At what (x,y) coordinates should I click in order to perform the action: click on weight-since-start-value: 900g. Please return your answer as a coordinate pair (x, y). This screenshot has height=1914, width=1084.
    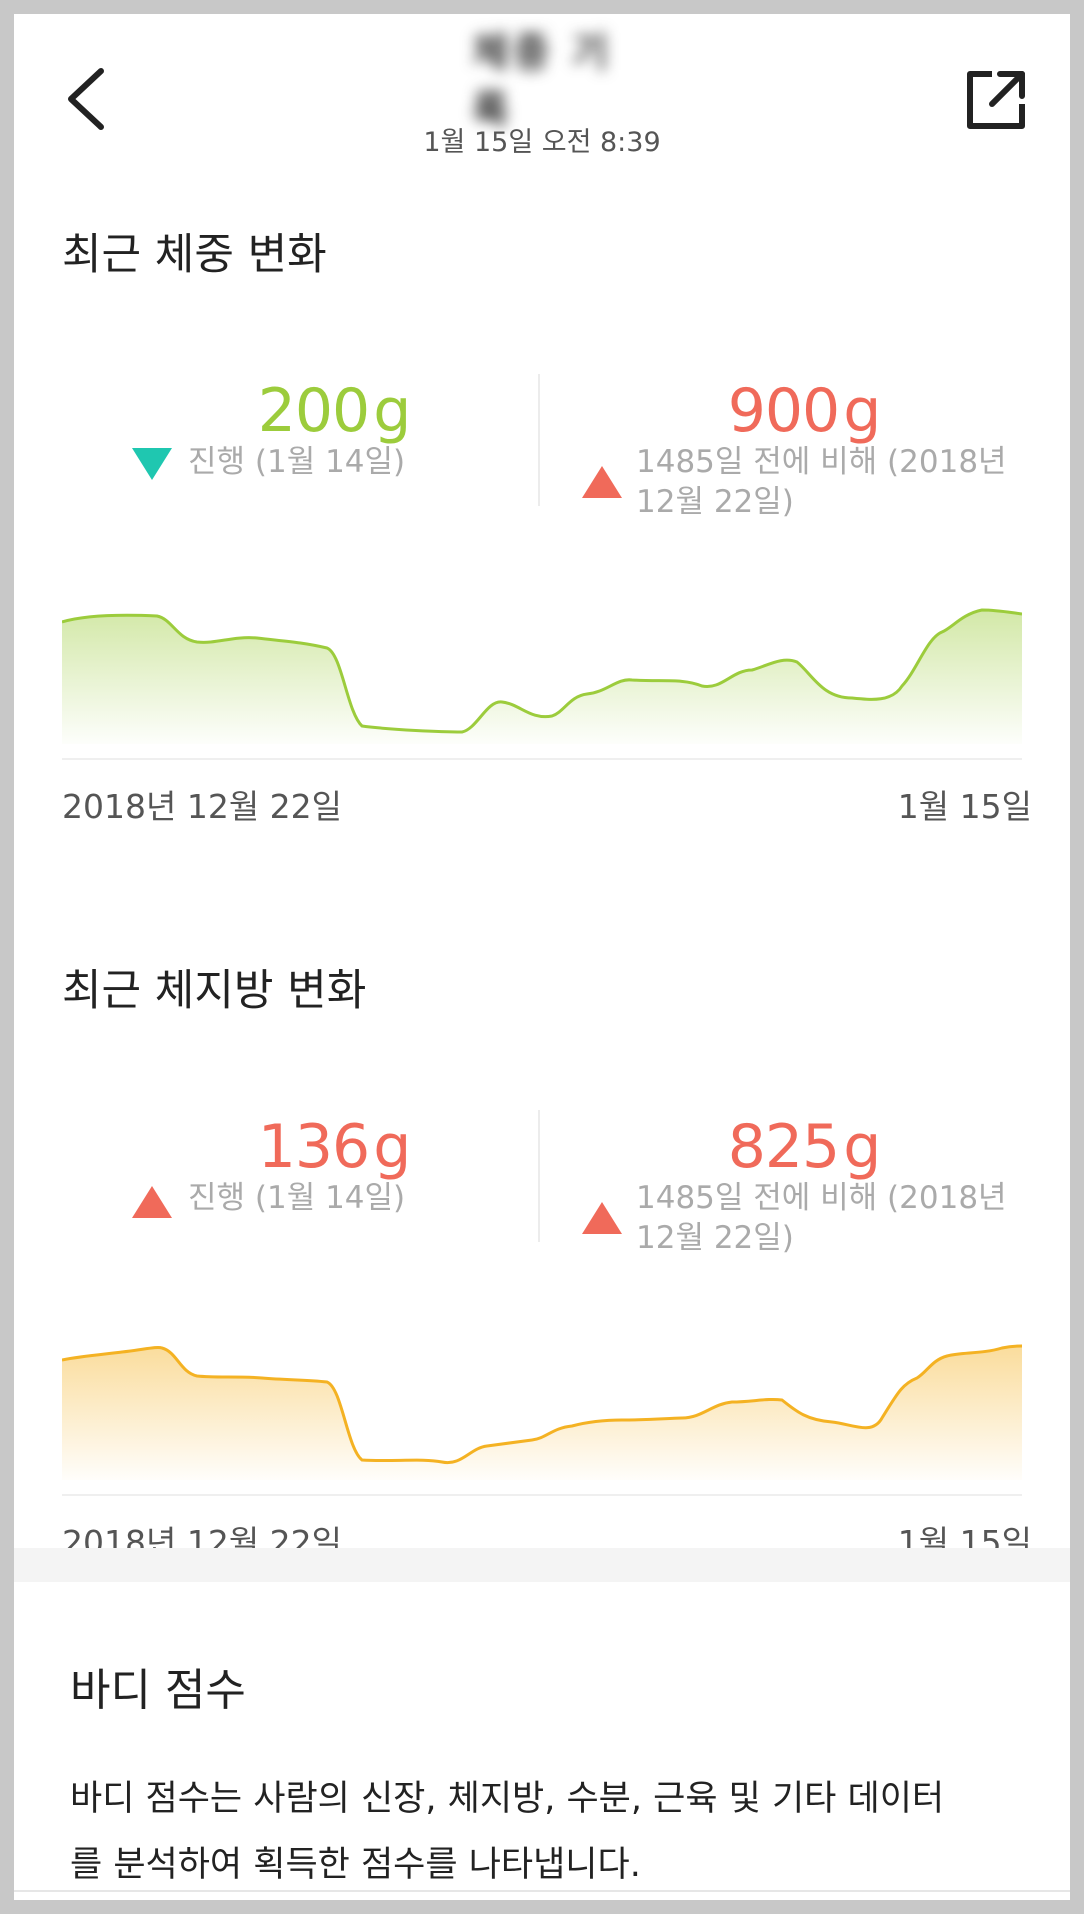
    Looking at the image, I should click on (804, 411).